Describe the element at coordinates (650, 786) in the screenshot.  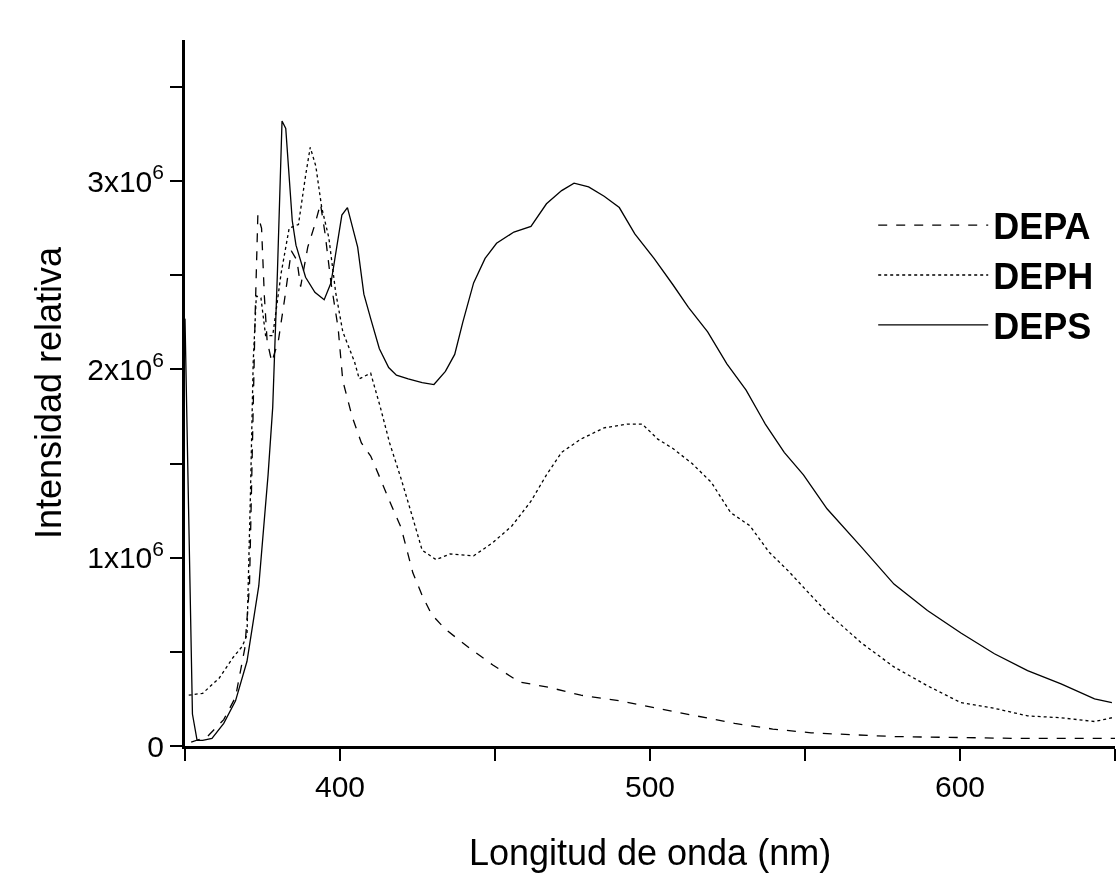
I see `x-tick-label: 500` at that location.